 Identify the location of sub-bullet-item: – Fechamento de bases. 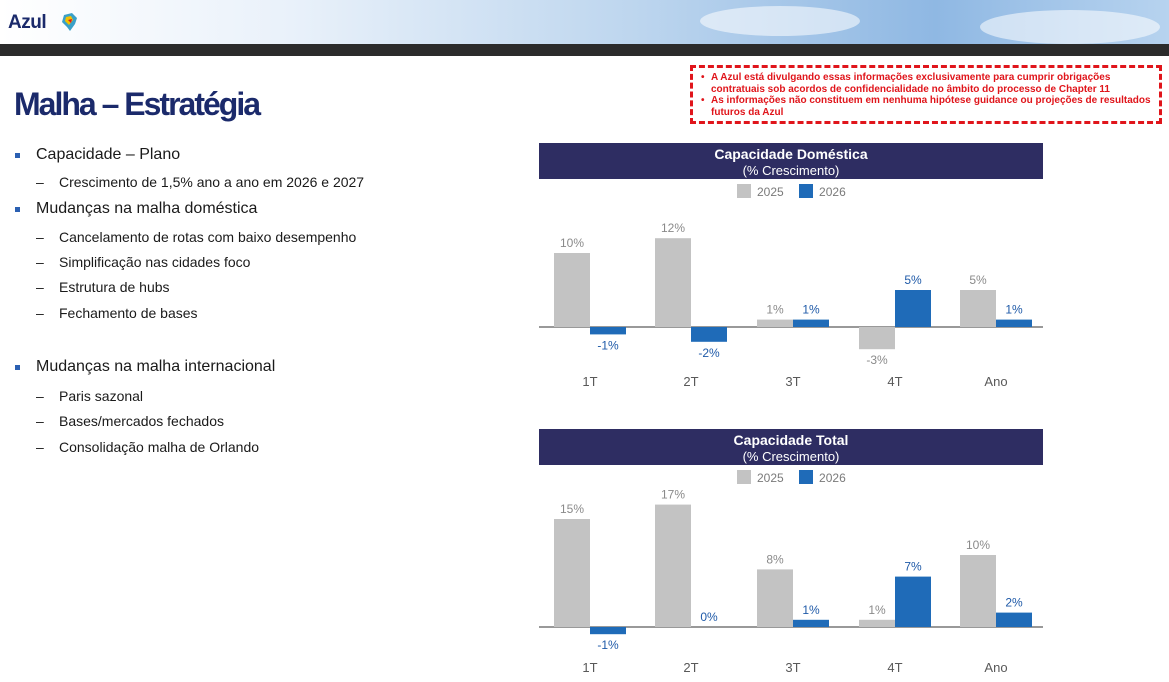
(117, 313).